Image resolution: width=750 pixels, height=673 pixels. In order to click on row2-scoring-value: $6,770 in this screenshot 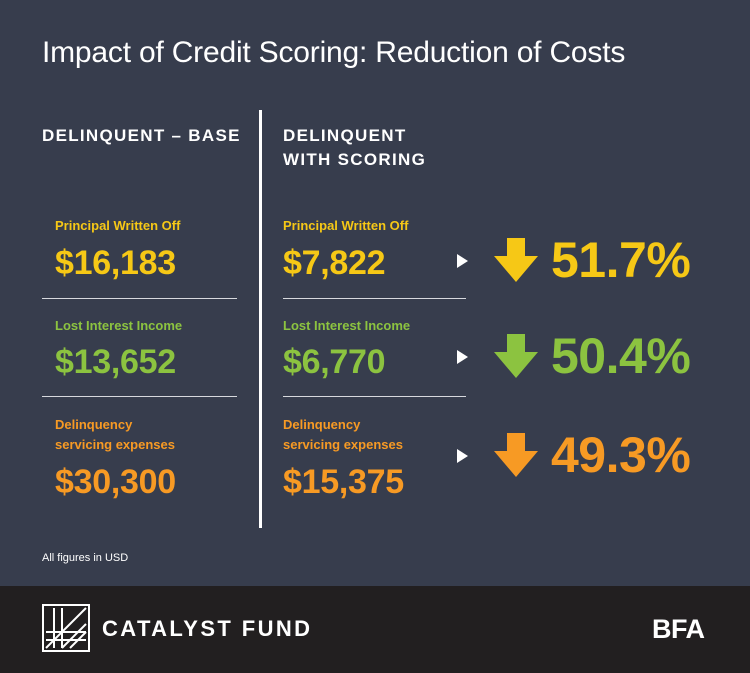, I will do `click(334, 362)`.